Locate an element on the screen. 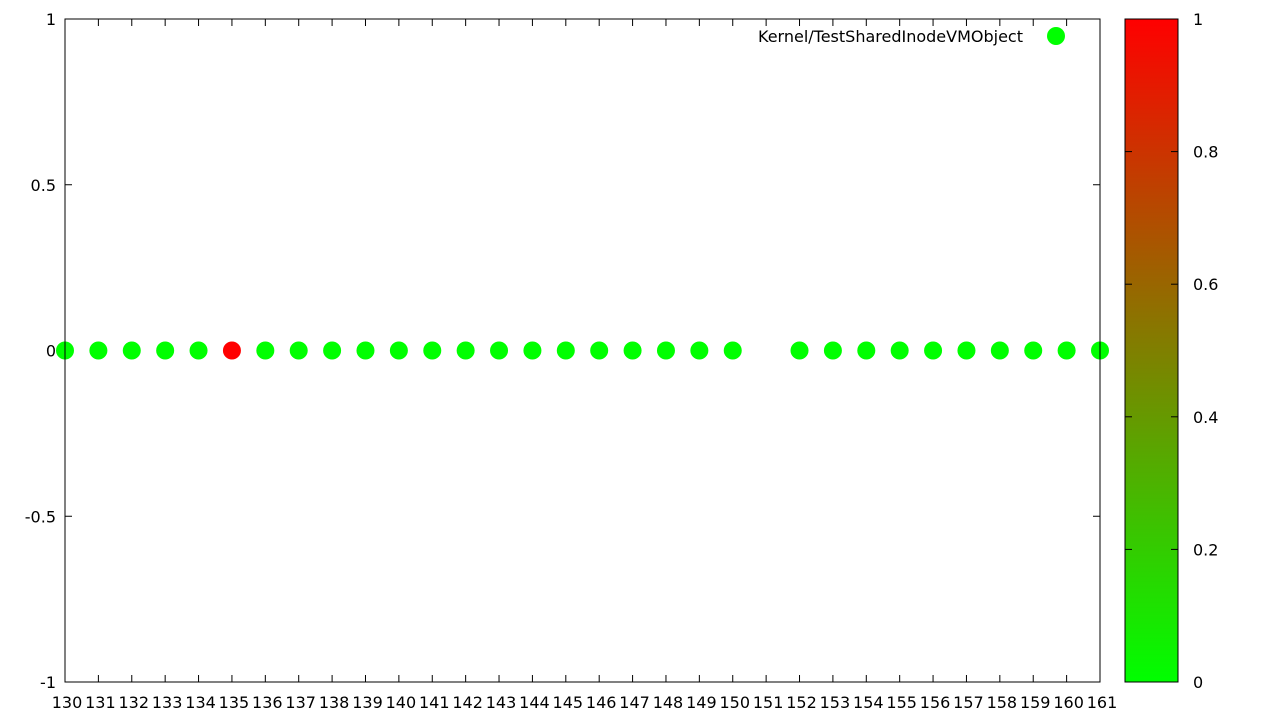 The image size is (1280, 720). x-tick-label: 161 is located at coordinates (1102, 702).